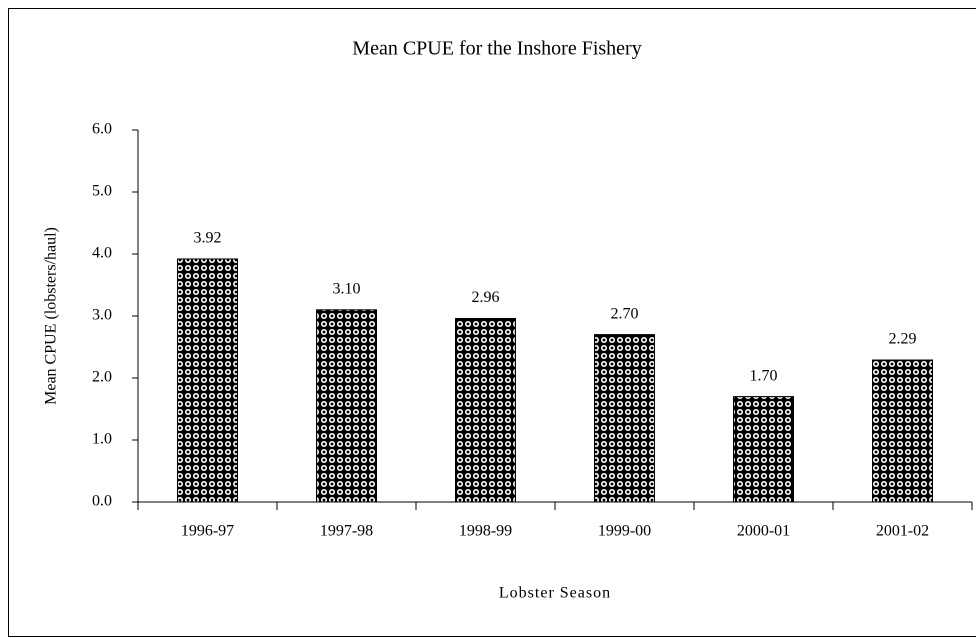 The image size is (976, 638). Describe the element at coordinates (102, 129) in the screenshot. I see `y-tick-label: 6.0` at that location.